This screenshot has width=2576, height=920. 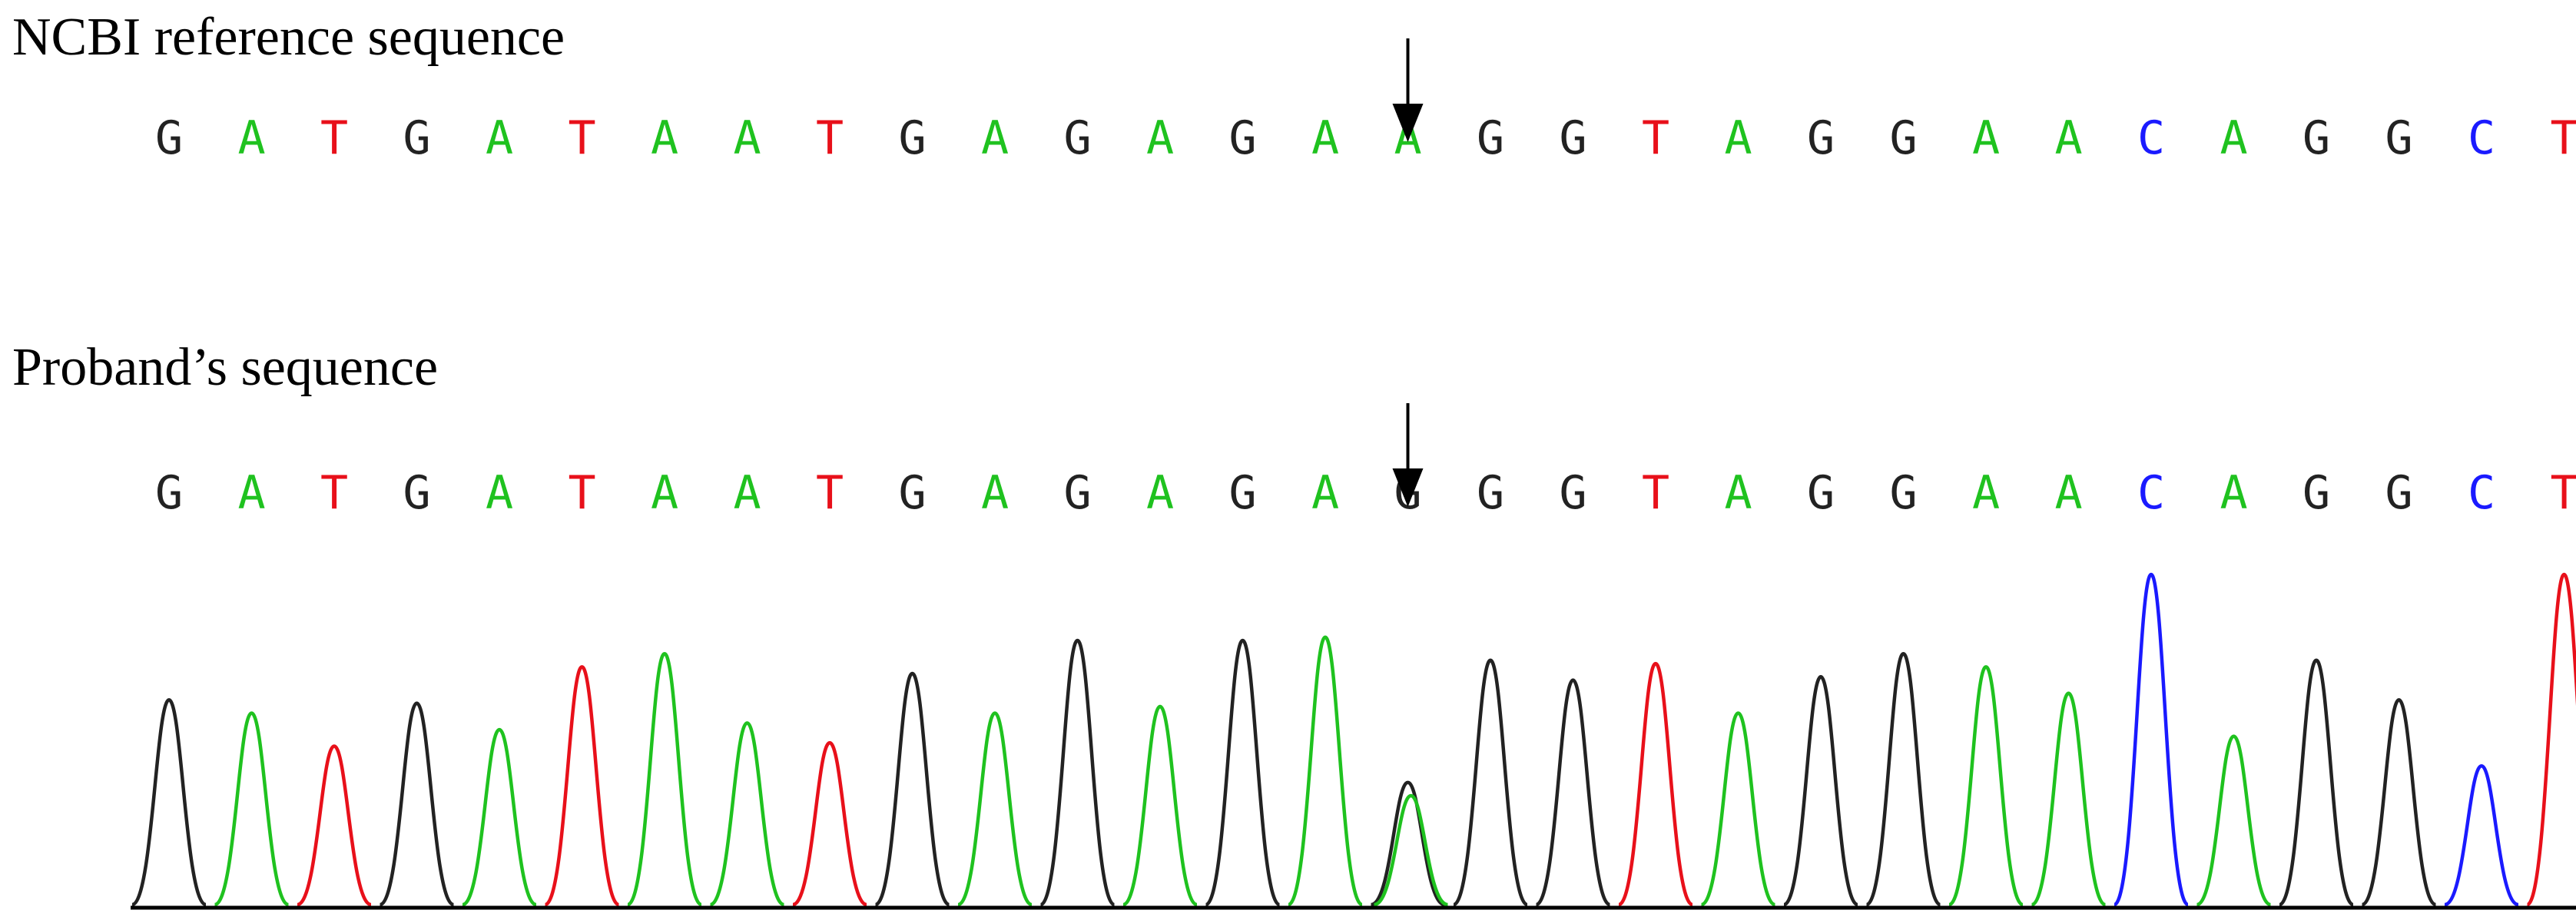 I want to click on chromatogram-secondary-peak, so click(x=1411, y=850).